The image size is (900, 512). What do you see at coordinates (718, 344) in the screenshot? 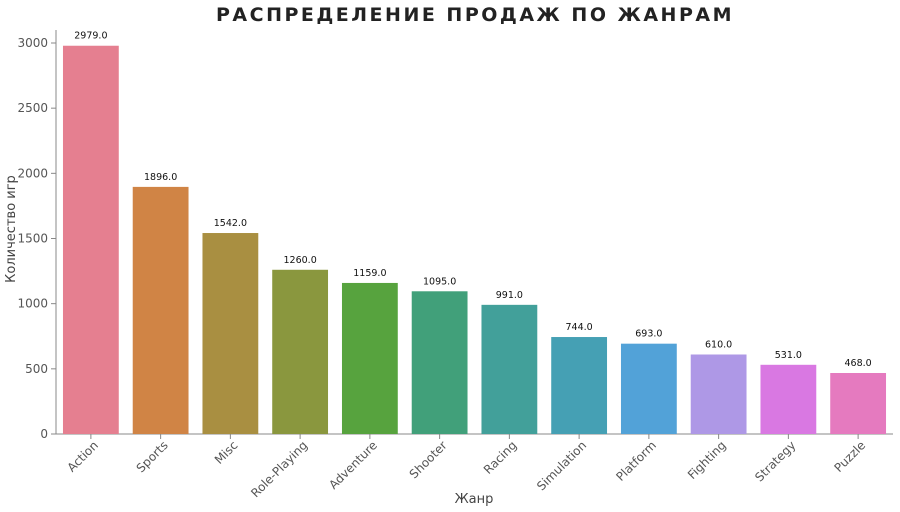
I see `bar-value-label: 610.0` at bounding box center [718, 344].